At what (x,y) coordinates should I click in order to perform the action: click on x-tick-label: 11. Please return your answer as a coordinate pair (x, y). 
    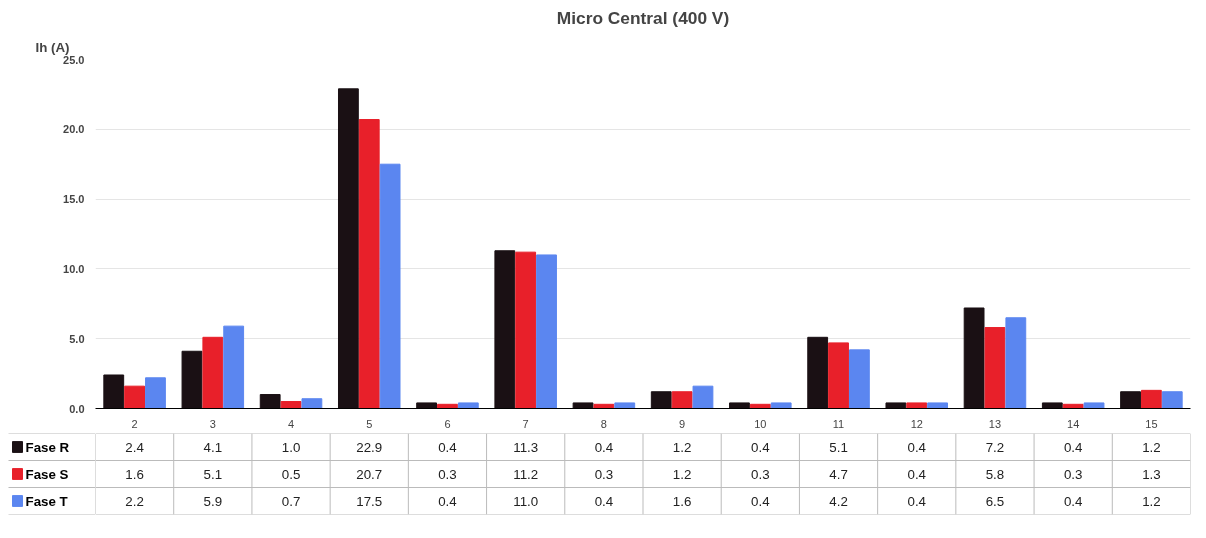
    Looking at the image, I should click on (838, 423).